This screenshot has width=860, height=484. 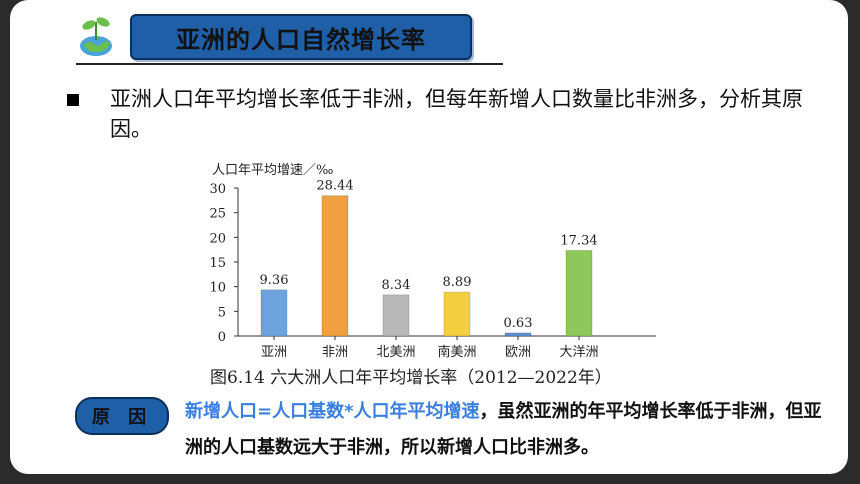 I want to click on x-tick-label: 亚洲, so click(x=274, y=352).